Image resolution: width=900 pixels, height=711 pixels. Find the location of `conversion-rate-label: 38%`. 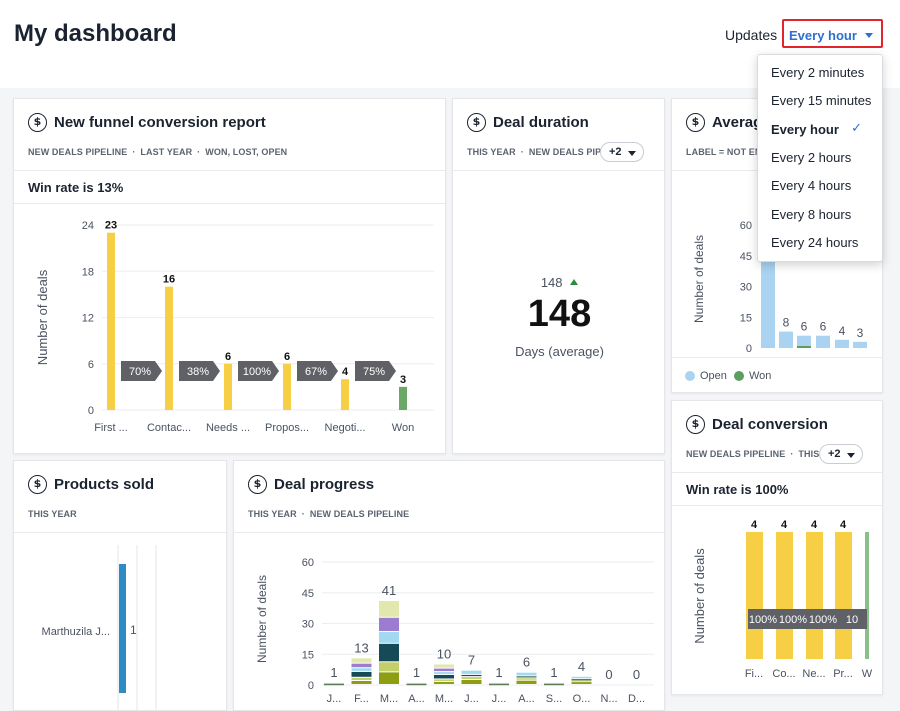

conversion-rate-label: 38% is located at coordinates (198, 372).